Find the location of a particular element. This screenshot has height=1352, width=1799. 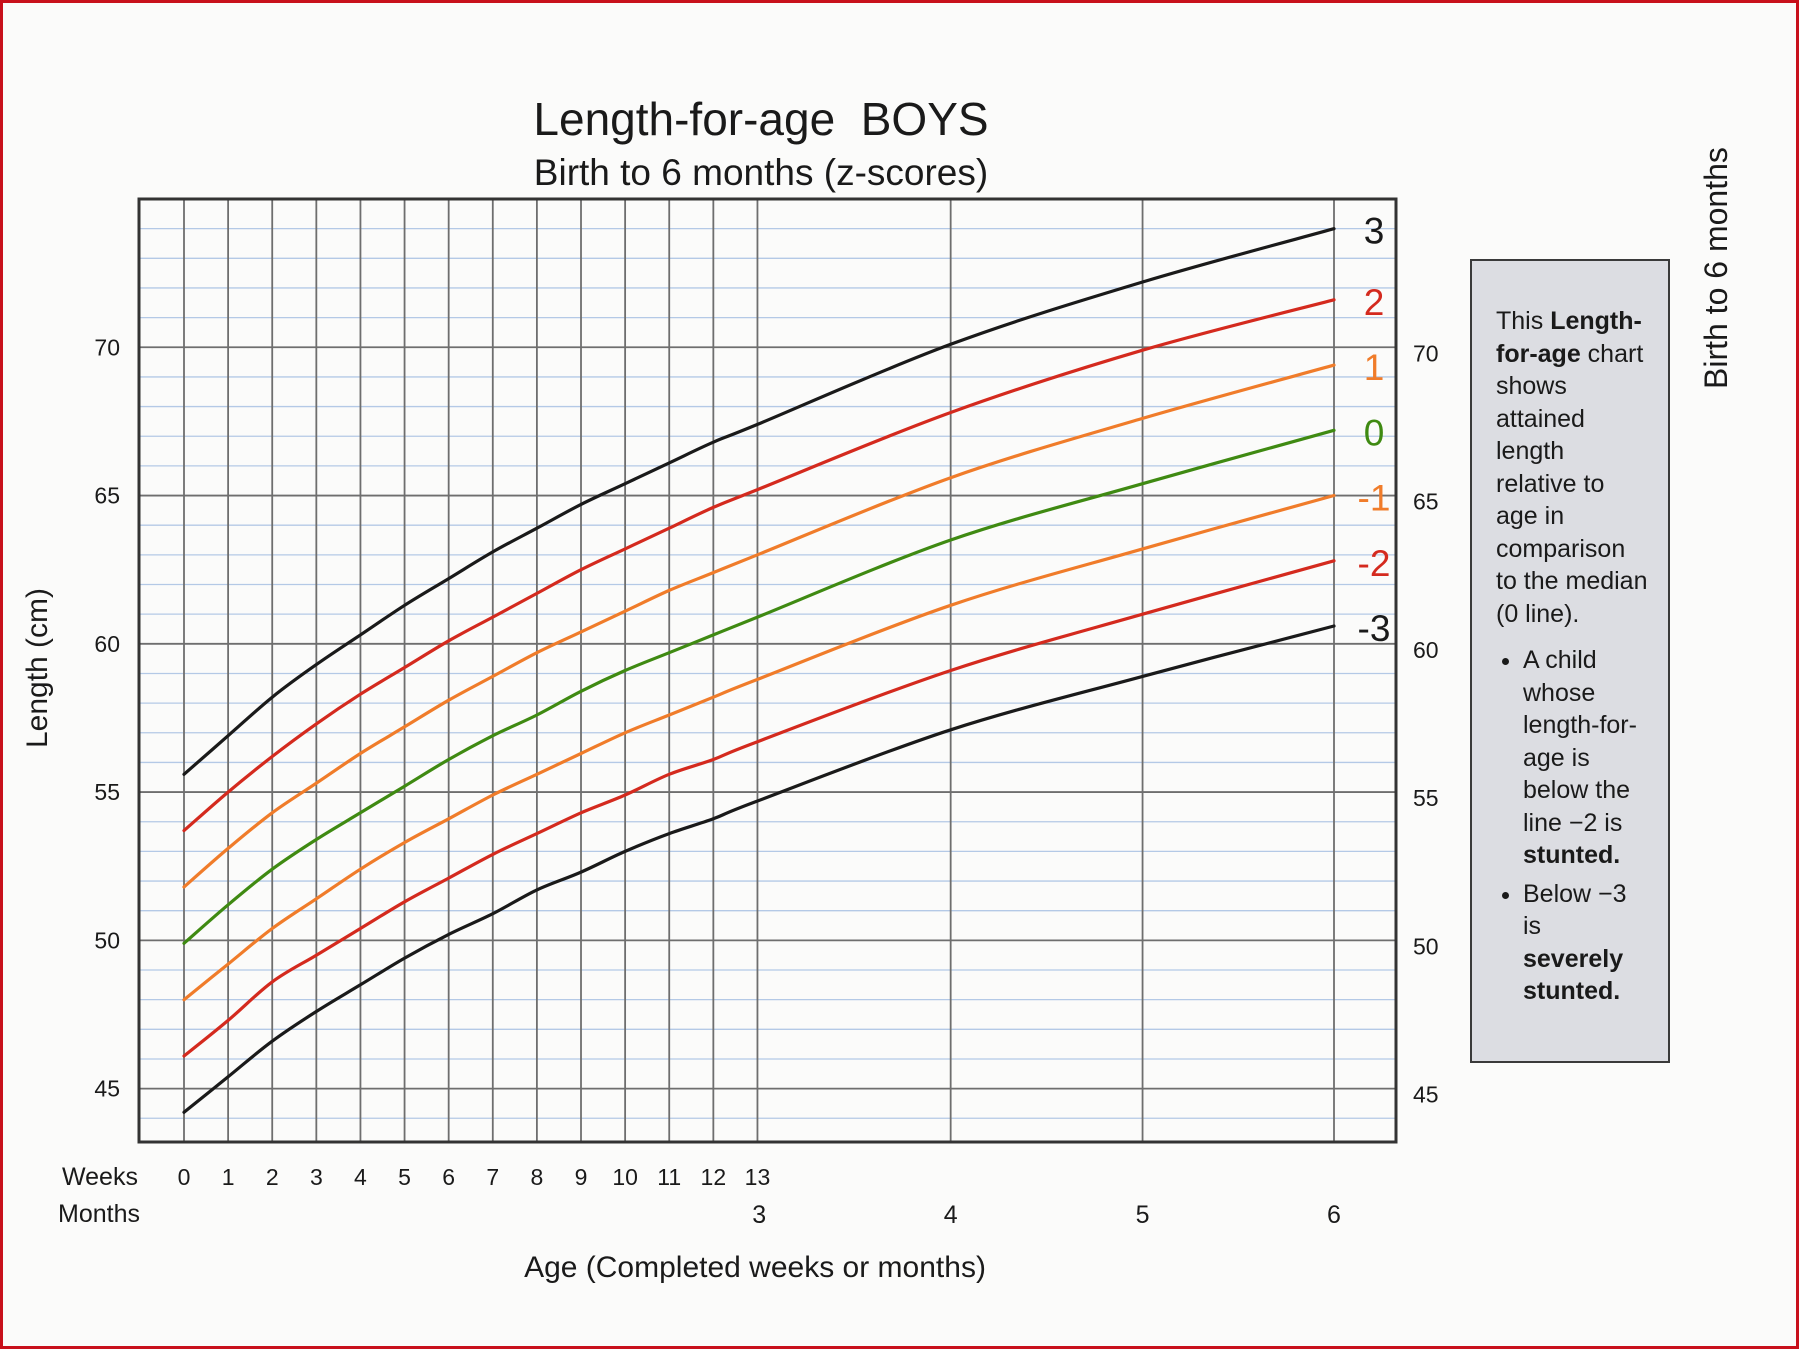

y-axis-label: Length (cm) is located at coordinates (37, 668).